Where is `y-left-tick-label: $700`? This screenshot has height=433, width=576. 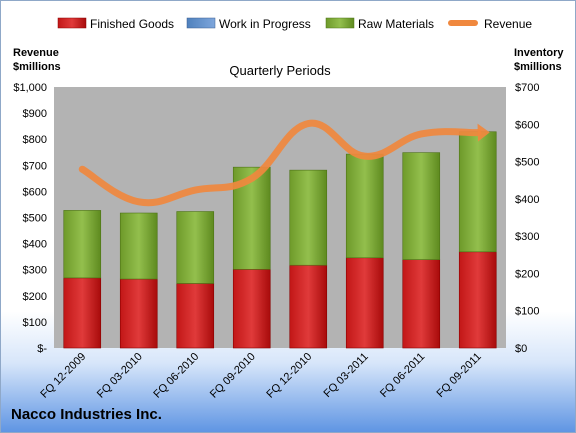 y-left-tick-label: $700 is located at coordinates (35, 166).